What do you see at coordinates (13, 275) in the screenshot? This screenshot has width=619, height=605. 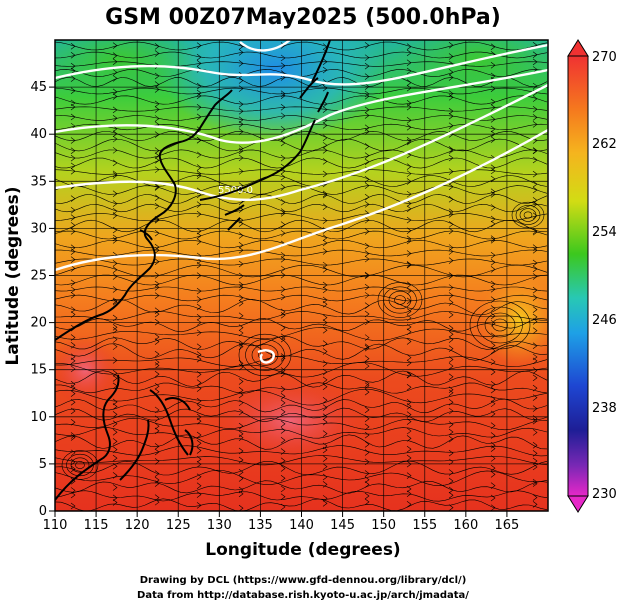 I see `y-axis-label: Latitude (degrees)` at bounding box center [13, 275].